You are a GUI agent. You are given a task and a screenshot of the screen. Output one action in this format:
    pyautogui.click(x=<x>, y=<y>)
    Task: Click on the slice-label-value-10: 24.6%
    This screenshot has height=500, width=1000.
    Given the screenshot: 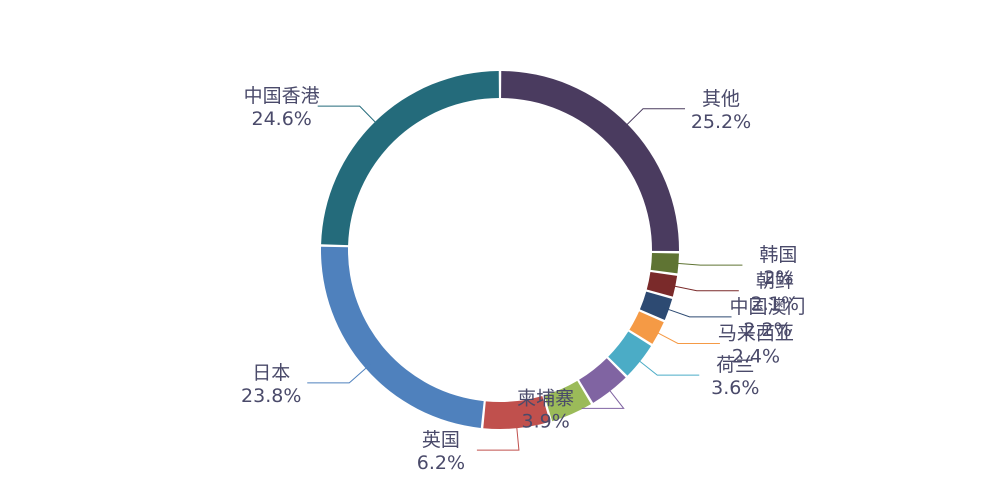 What is the action you would take?
    pyautogui.click(x=281, y=119)
    